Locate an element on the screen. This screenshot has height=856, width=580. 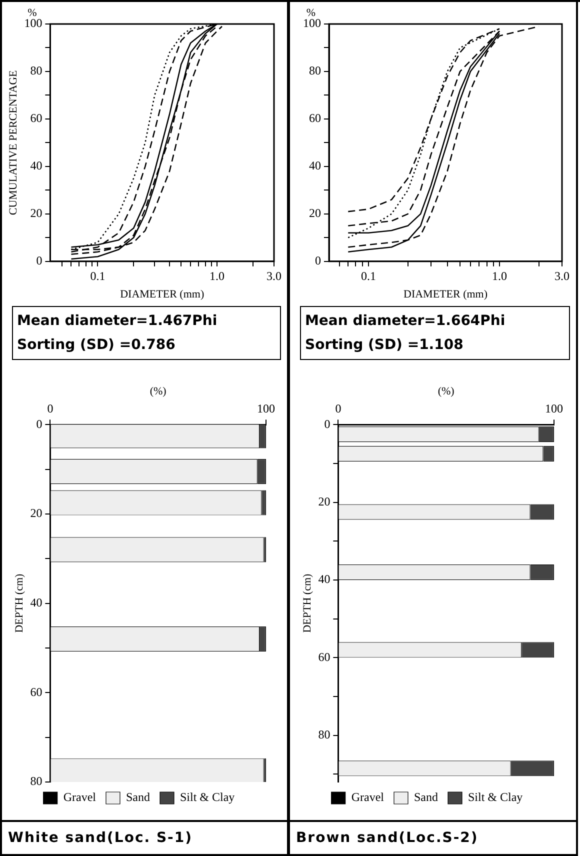
text: Sorting (SD) =1.108 is located at coordinates (384, 345).